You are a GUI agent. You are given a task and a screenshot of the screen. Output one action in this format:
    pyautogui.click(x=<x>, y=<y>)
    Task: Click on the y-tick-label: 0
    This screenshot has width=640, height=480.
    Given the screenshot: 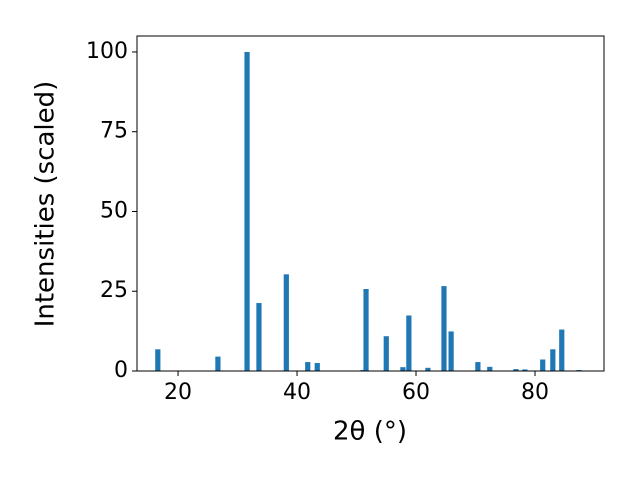 What is the action you would take?
    pyautogui.click(x=121, y=370)
    